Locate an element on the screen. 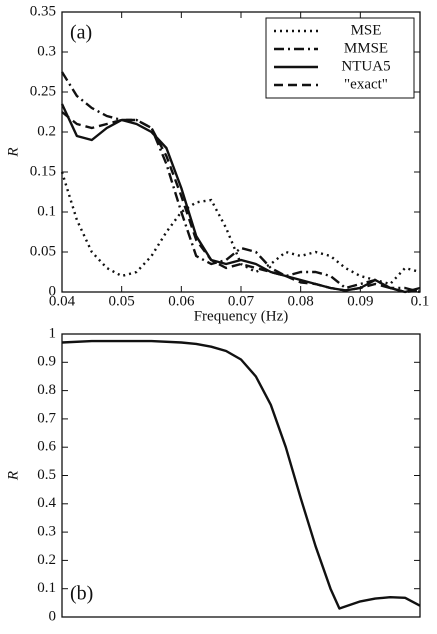 This screenshot has height=634, width=437. x-tick-label: 0.09 is located at coordinates (360, 301).